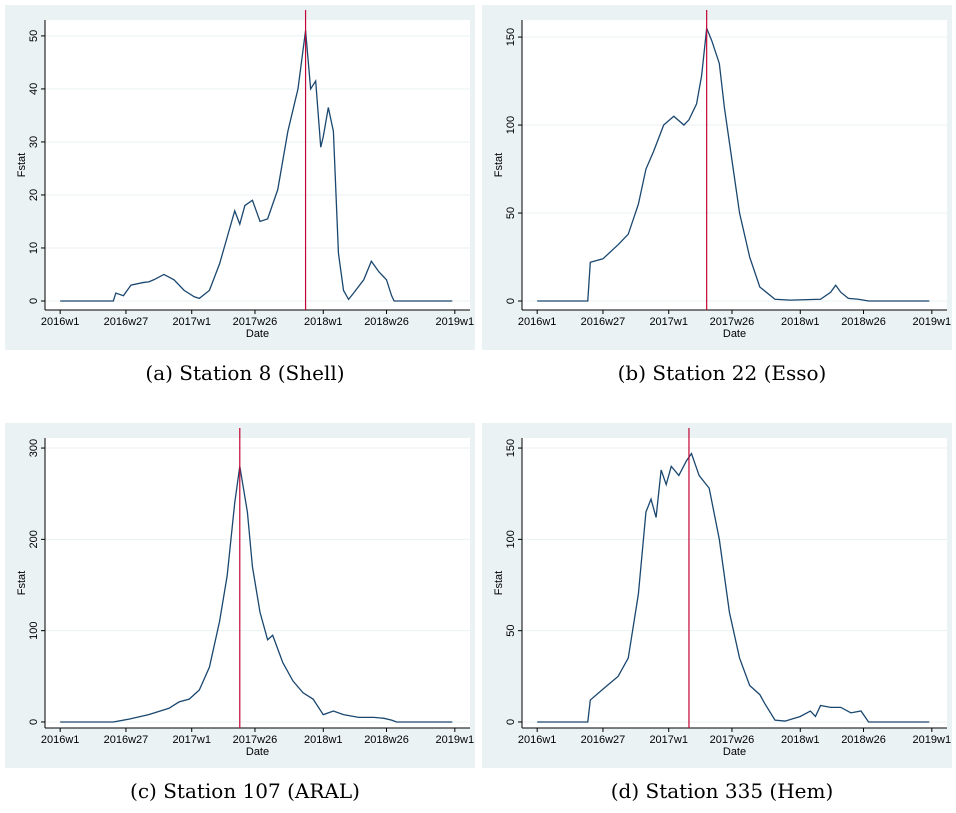  Describe the element at coordinates (722, 373) in the screenshot. I see `caption: (b) Station 22 (Esso)` at that location.